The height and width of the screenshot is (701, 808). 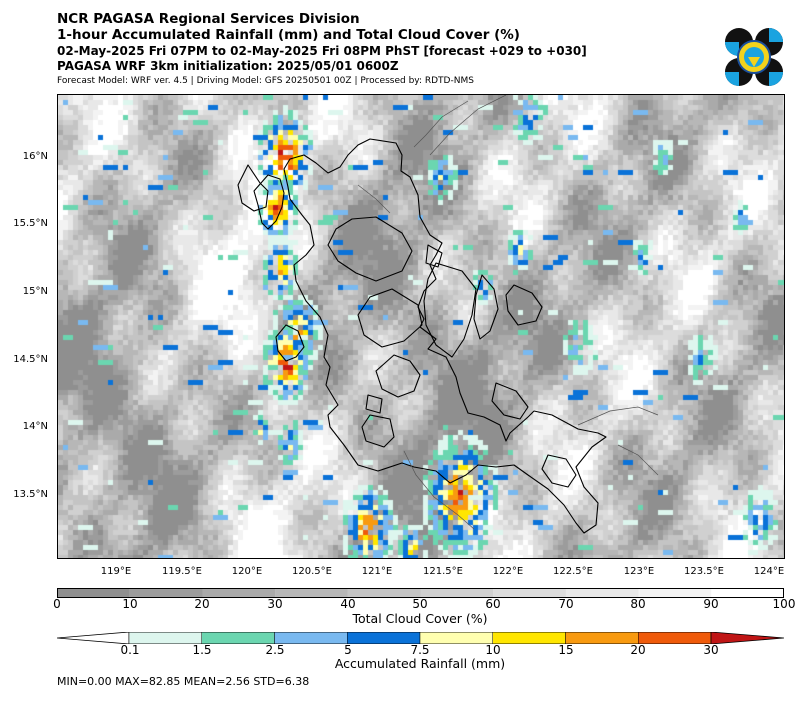 What do you see at coordinates (493, 604) in the screenshot?
I see `cloud-tick-label: 60` at bounding box center [493, 604].